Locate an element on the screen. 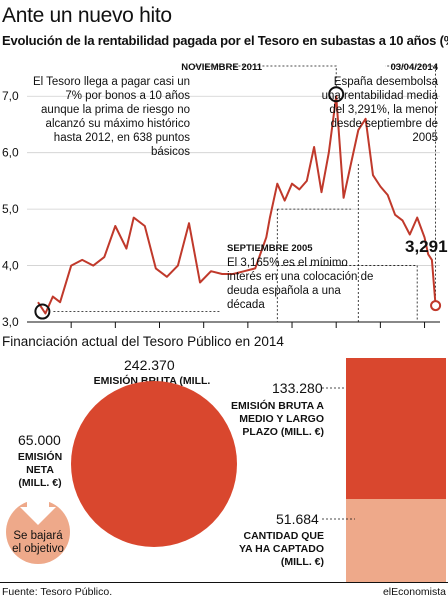 The width and height of the screenshot is (448, 601). last-point-marker is located at coordinates (436, 306).